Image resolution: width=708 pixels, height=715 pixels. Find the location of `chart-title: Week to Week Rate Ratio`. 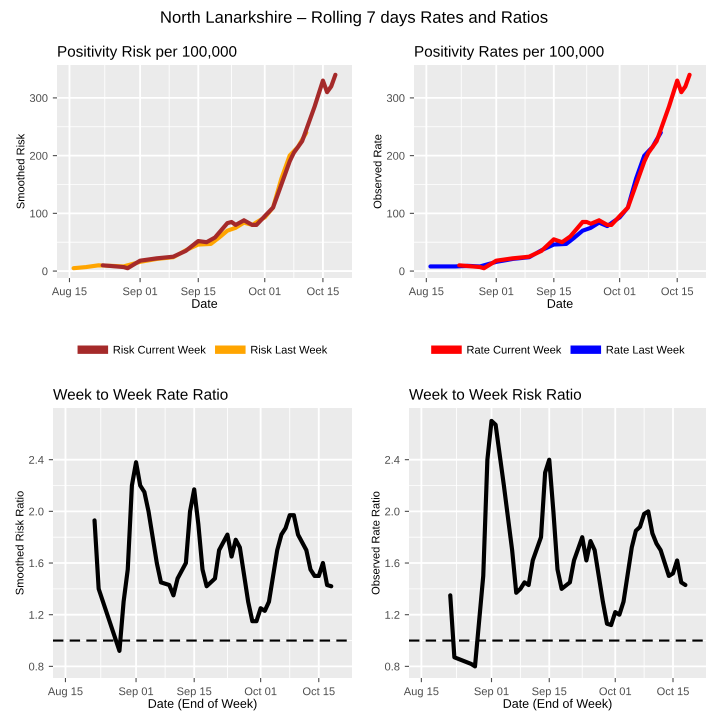

chart-title: Week to Week Rate Ratio is located at coordinates (140, 394).